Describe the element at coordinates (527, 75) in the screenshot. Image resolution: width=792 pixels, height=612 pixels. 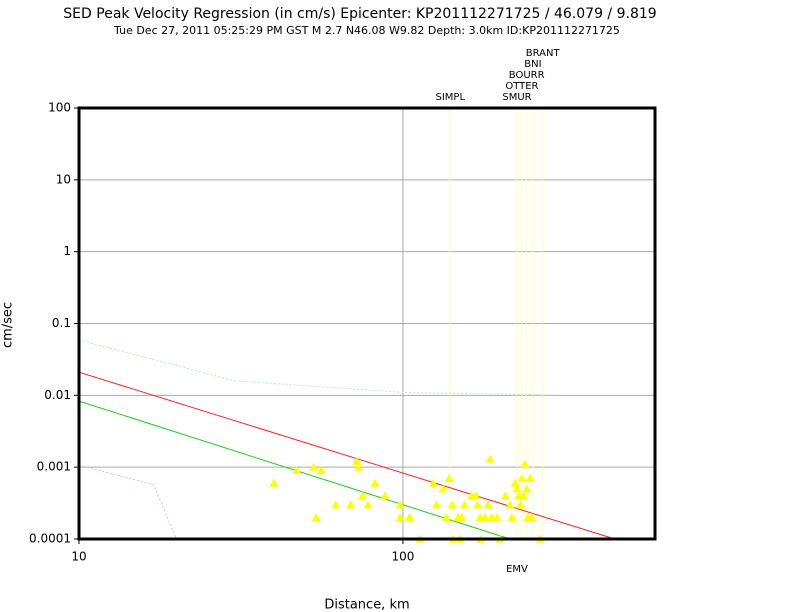
I see `station-label: BOURR` at that location.